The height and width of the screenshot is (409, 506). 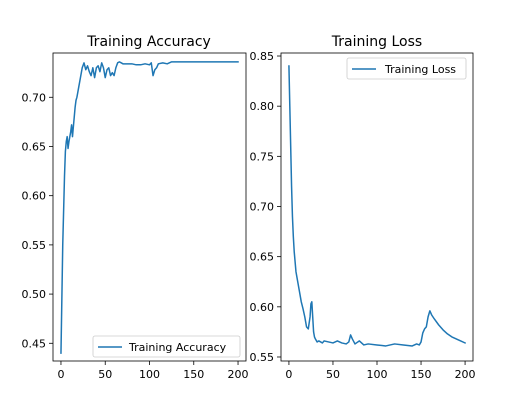 What do you see at coordinates (262, 56) in the screenshot?
I see `y-tick-label: 0.85` at bounding box center [262, 56].